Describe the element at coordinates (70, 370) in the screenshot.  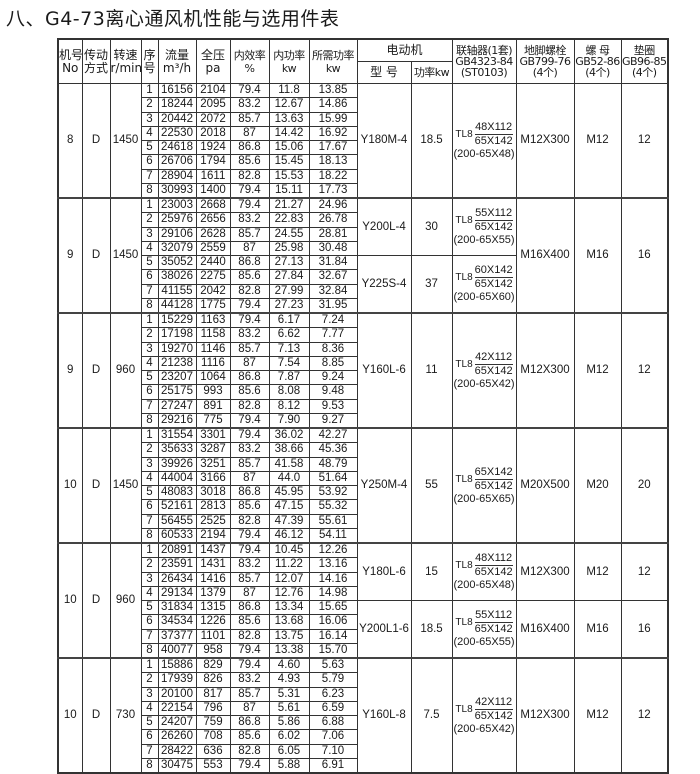
I see `machine-no-cell: 9` at that location.